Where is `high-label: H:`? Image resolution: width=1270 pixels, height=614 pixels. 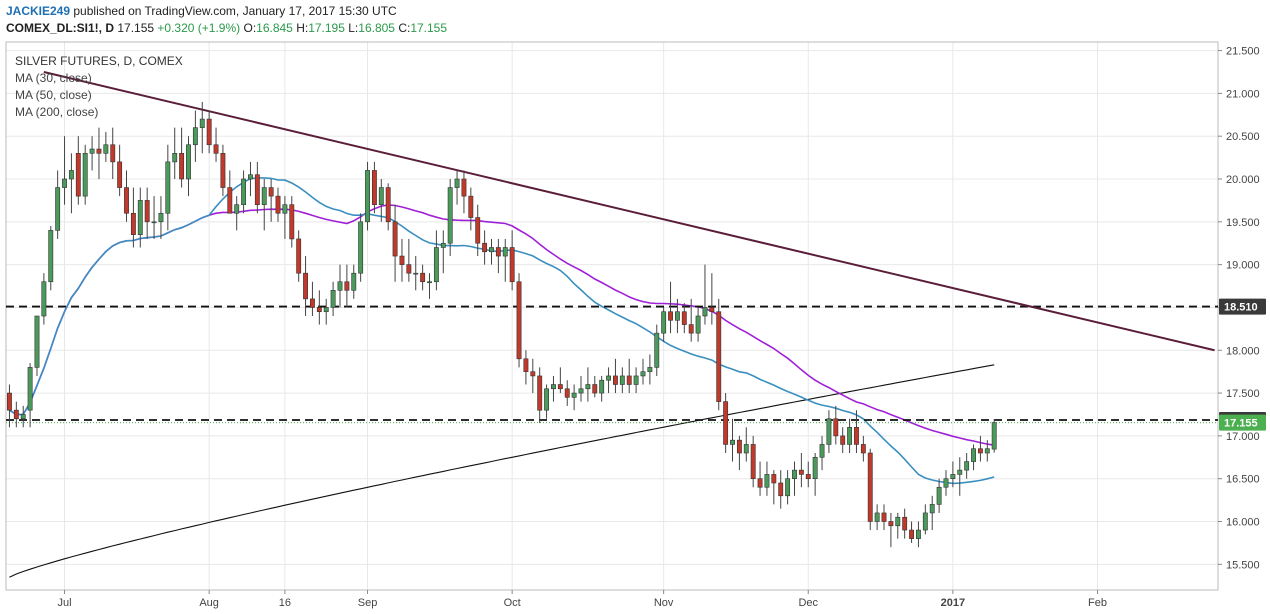
high-label: H: is located at coordinates (302, 28).